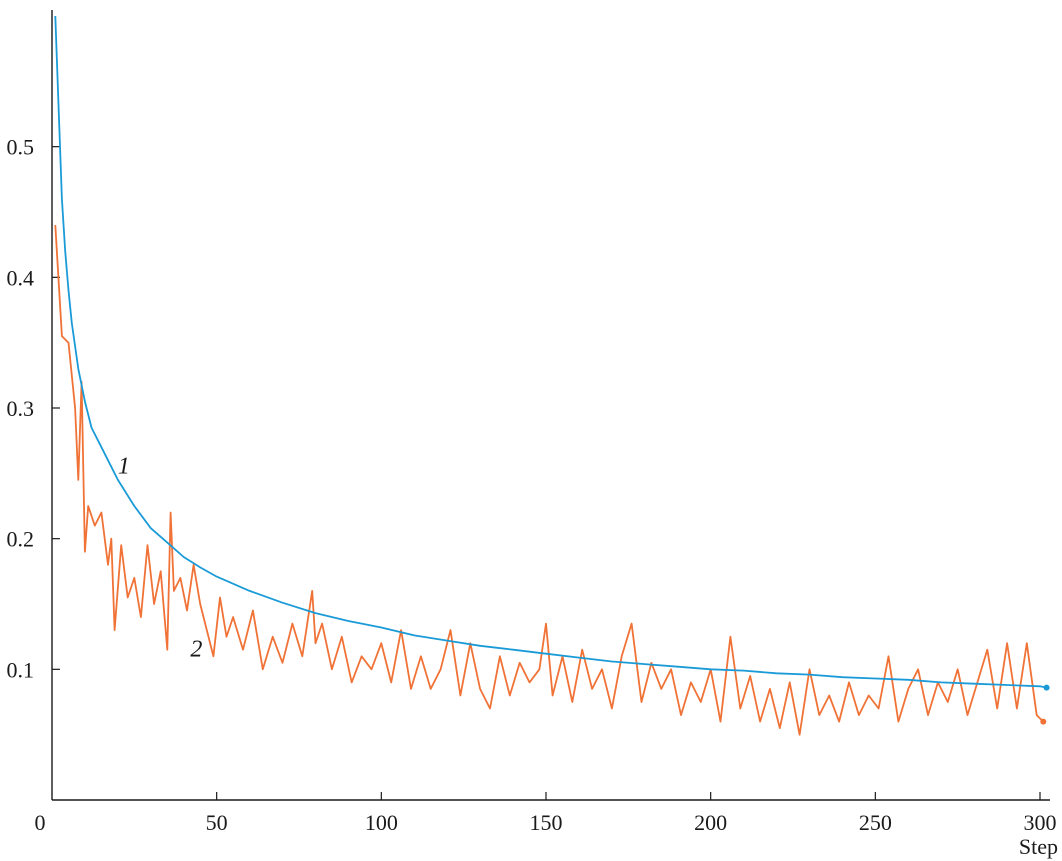 The width and height of the screenshot is (1062, 861). Describe the element at coordinates (21, 539) in the screenshot. I see `y-tick-label: 0.2` at that location.